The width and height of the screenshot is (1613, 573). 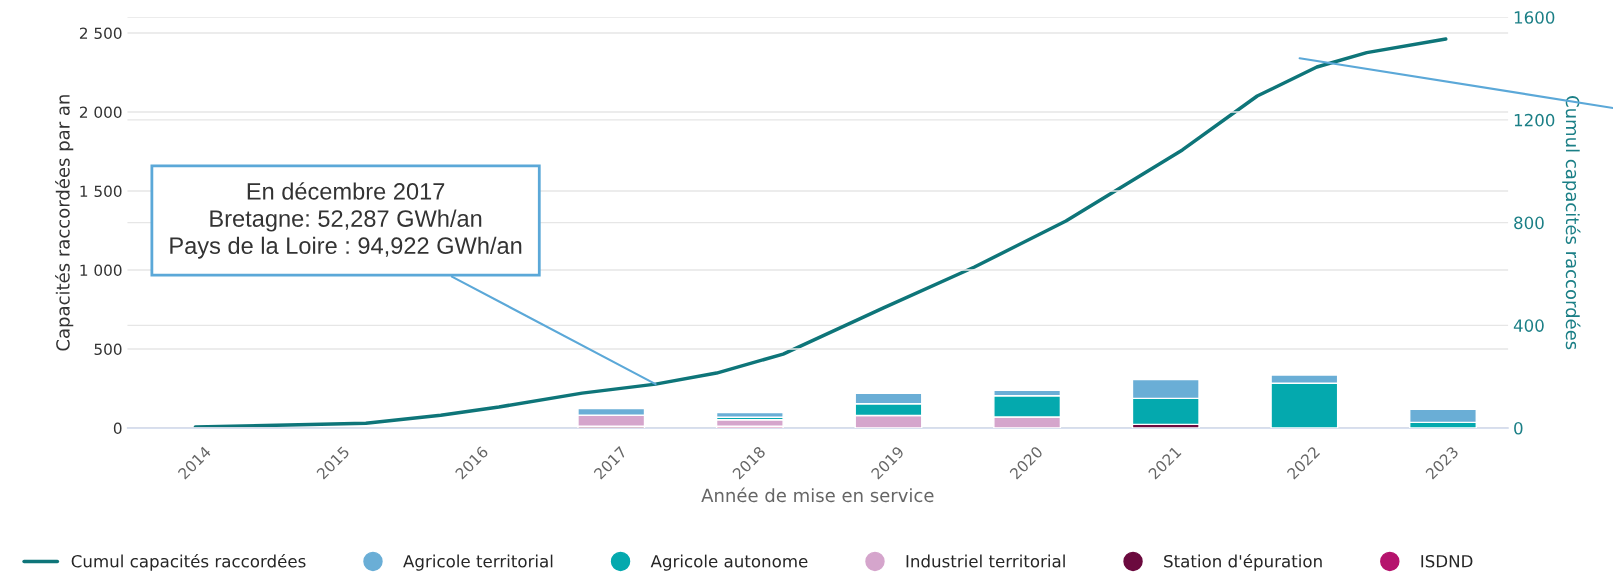 What do you see at coordinates (478, 562) in the screenshot?
I see `legend-label: Agricole territorial` at bounding box center [478, 562].